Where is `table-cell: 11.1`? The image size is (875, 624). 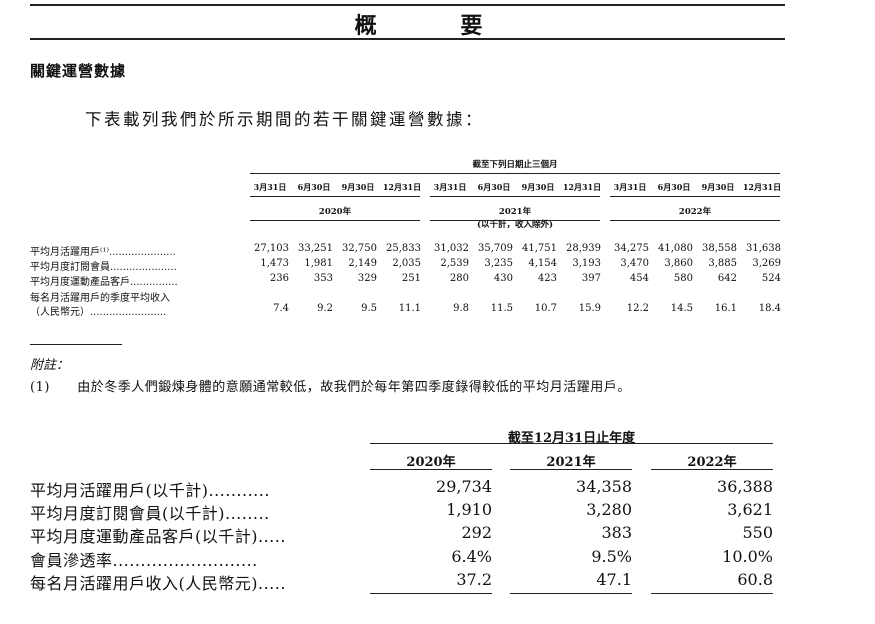 table-cell: 11.1 is located at coordinates (409, 308).